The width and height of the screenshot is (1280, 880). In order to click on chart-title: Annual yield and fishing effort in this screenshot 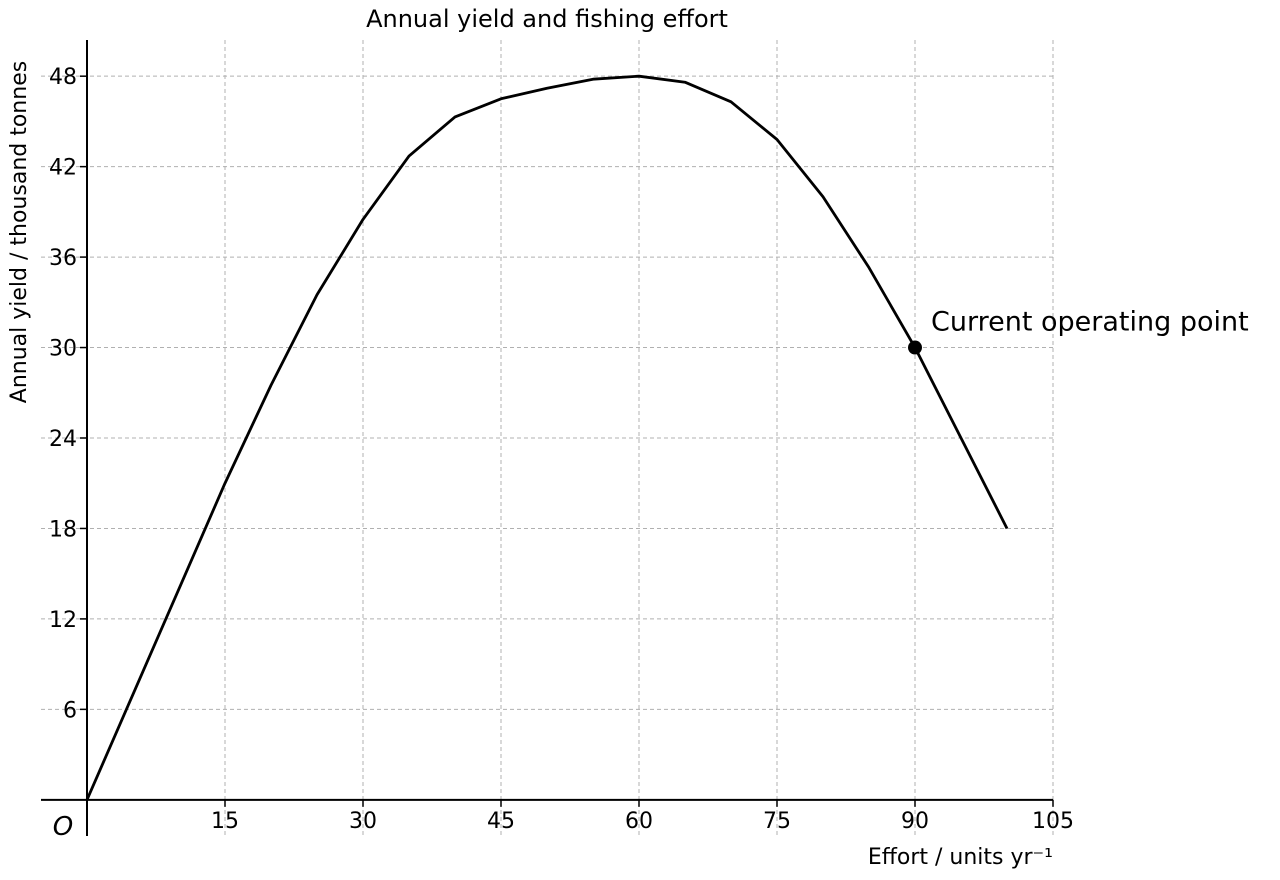, I will do `click(547, 19)`.